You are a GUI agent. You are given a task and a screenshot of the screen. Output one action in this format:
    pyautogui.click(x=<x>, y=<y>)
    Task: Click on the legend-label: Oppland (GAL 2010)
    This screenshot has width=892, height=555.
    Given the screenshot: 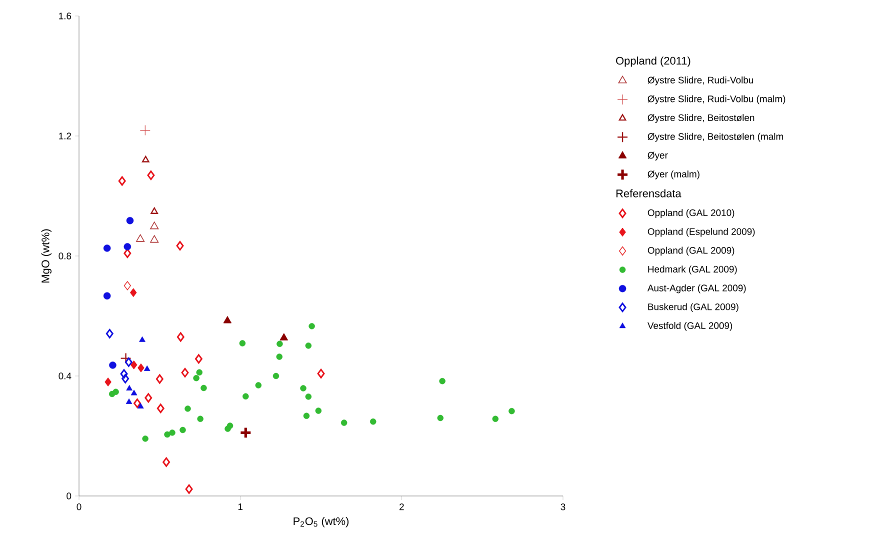 What is the action you would take?
    pyautogui.click(x=691, y=213)
    